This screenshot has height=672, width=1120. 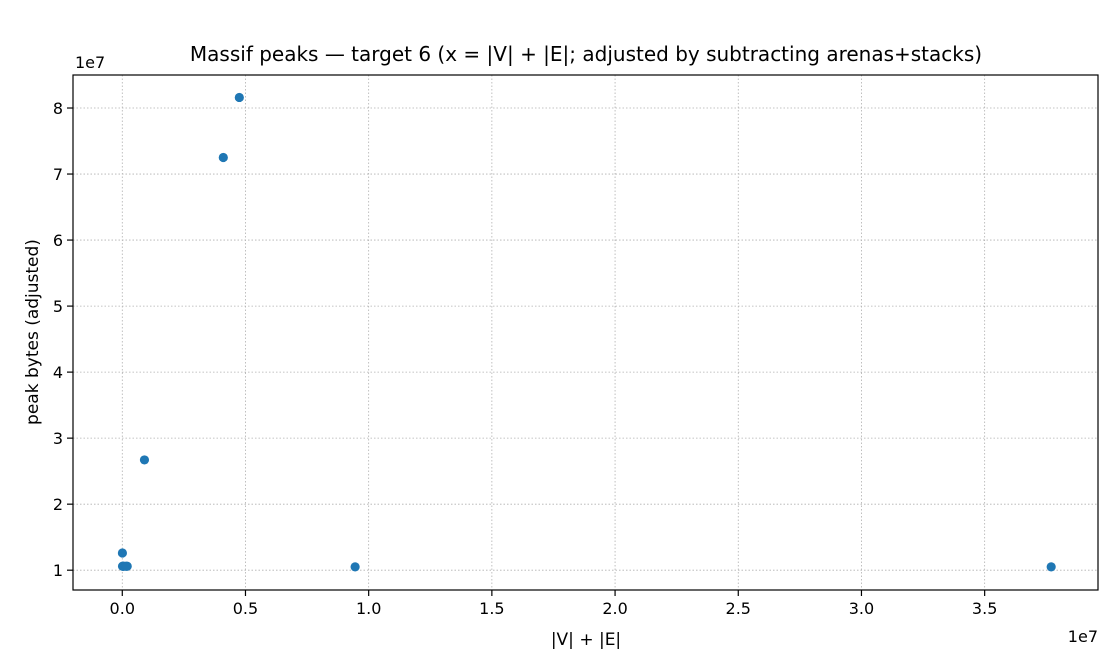 What do you see at coordinates (245, 608) in the screenshot?
I see `x-tick-label: 0.5` at bounding box center [245, 608].